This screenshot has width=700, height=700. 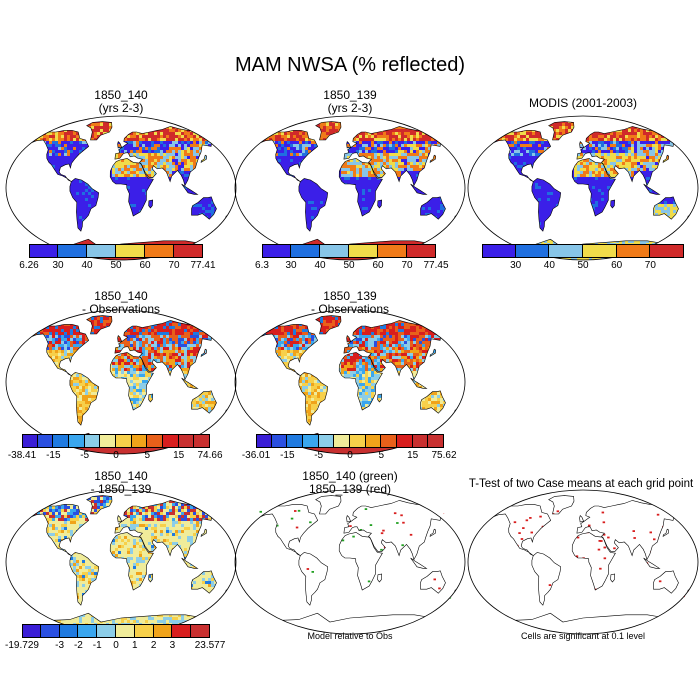 I want to click on panel-7-title-line2: 1850_139 (red), so click(x=350, y=489).